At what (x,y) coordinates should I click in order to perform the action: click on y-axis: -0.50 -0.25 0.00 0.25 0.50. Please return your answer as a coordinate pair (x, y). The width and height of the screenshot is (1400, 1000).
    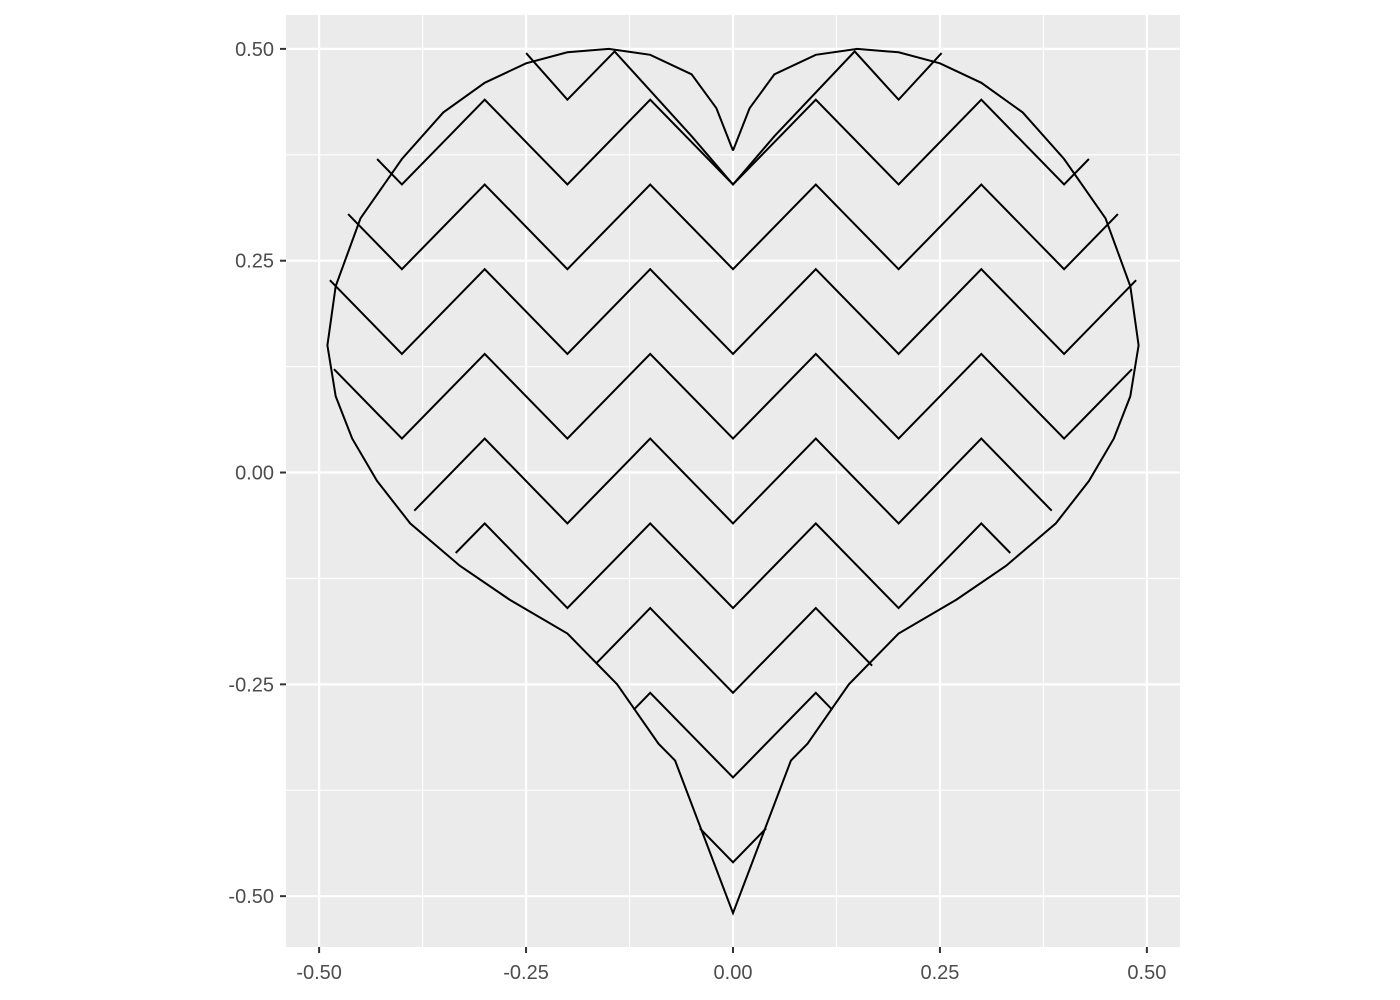
    Looking at the image, I should click on (257, 473).